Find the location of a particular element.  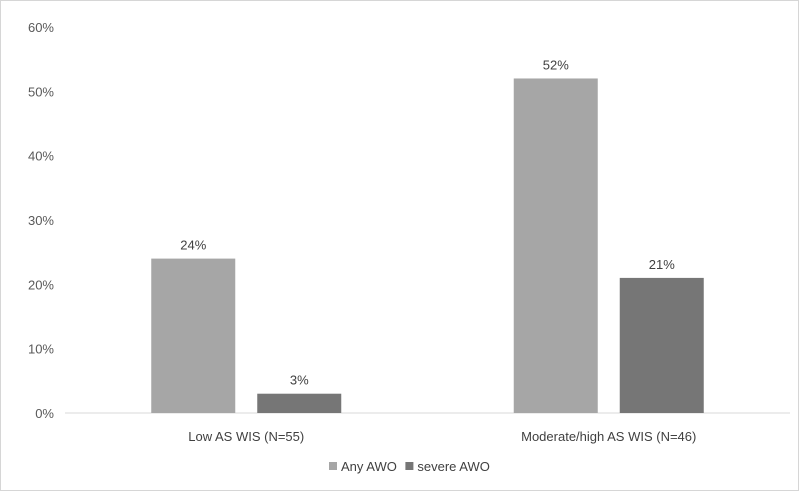

legend: Any AWO severe AWO is located at coordinates (409, 466).